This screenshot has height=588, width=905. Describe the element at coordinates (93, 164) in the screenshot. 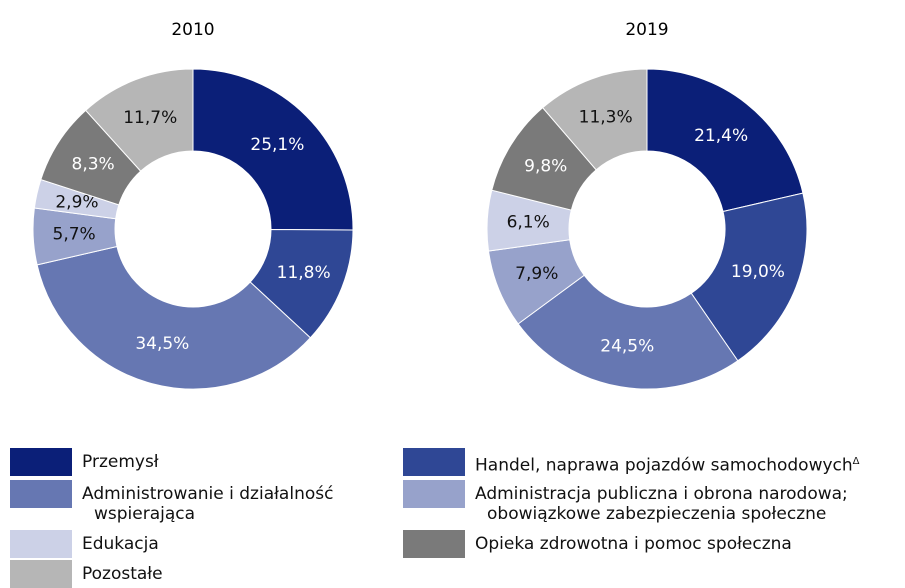

I see `value-label: 8,3%` at that location.